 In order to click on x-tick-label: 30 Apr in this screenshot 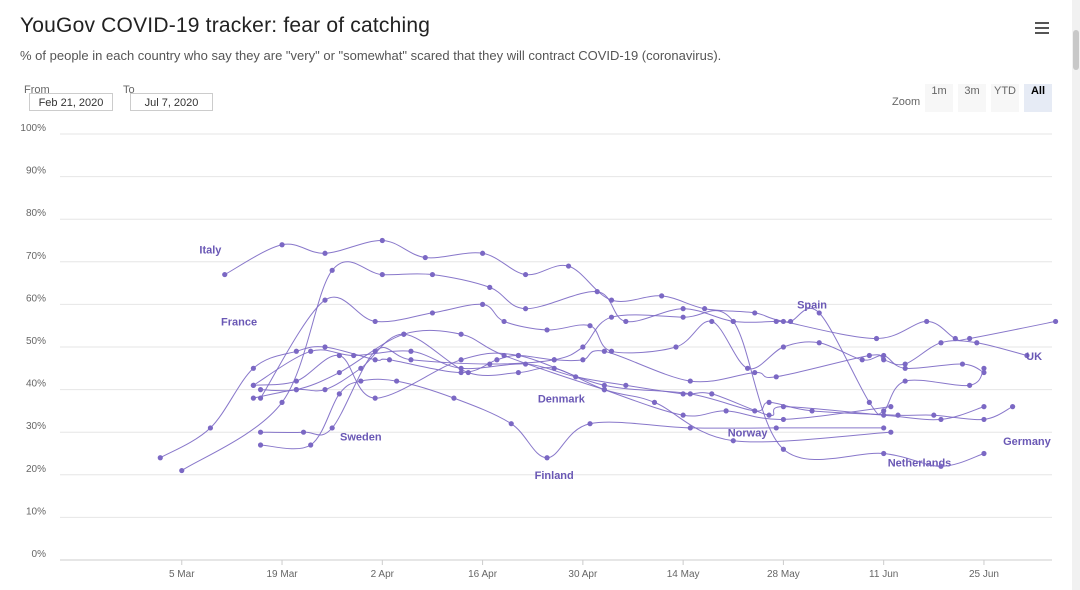, I will do `click(583, 574)`.